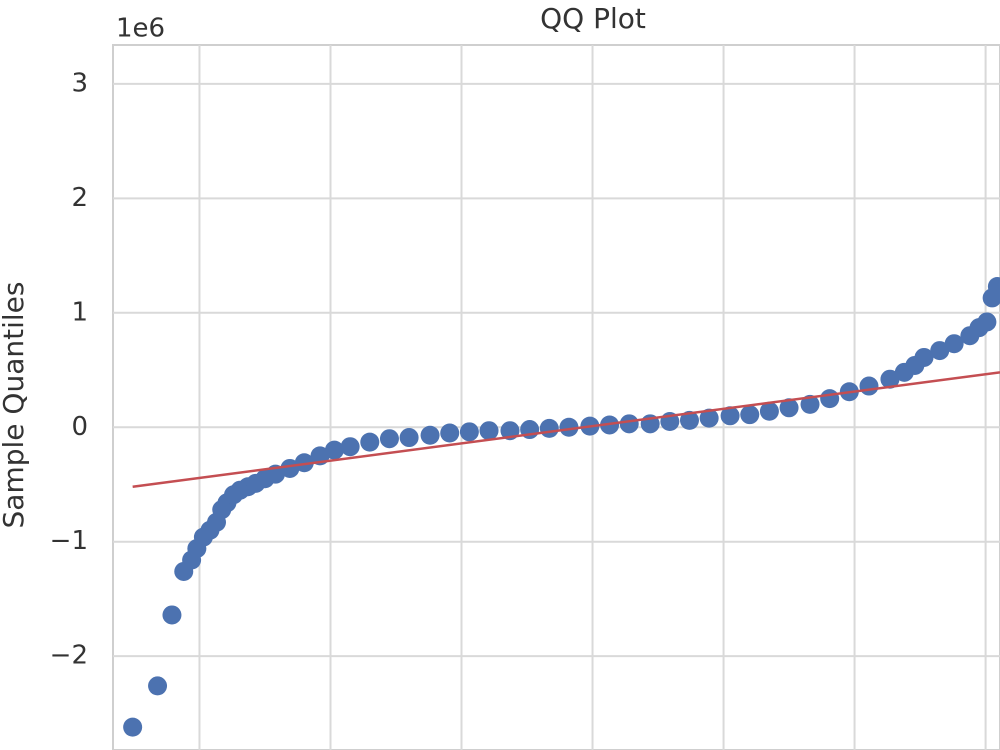  I want to click on y-tick-label: −1, so click(69, 541).